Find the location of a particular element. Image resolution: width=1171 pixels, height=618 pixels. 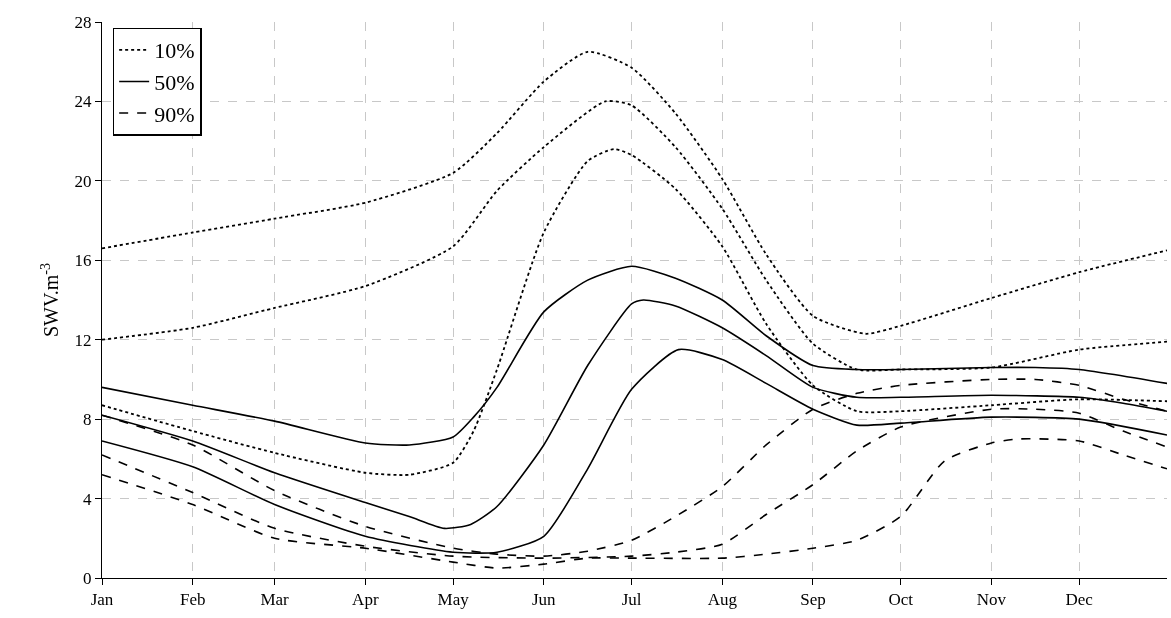

x-tick-label: Sep is located at coordinates (813, 600).